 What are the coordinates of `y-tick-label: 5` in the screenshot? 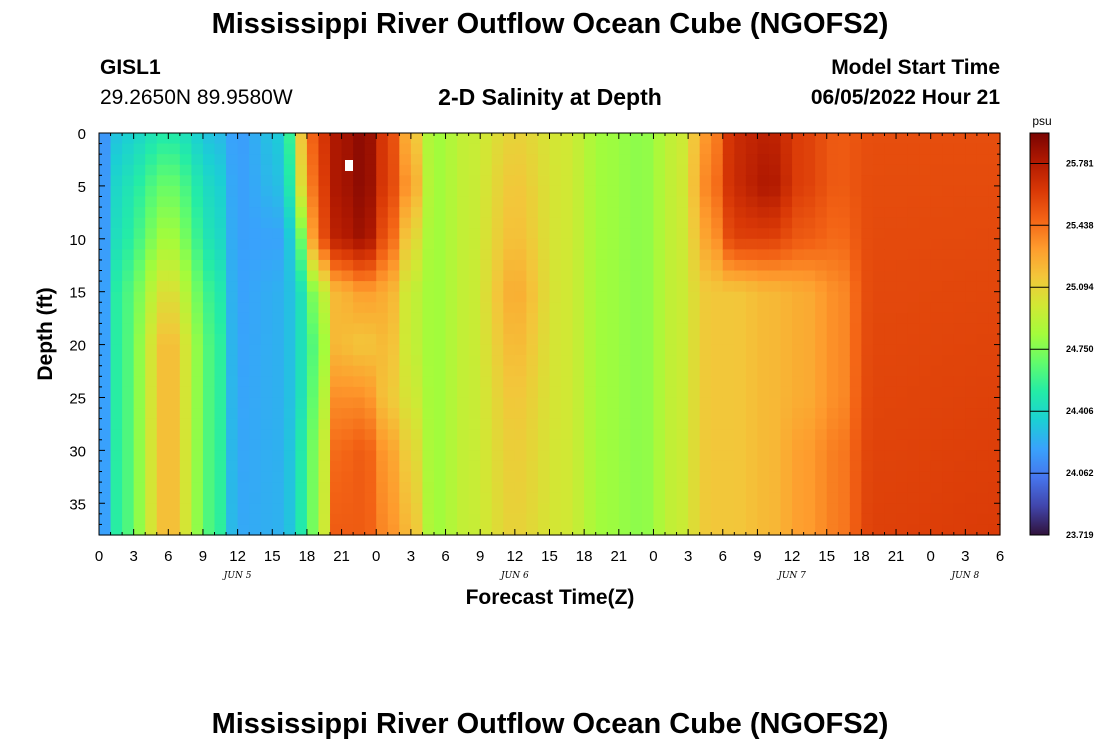 It's located at (82, 187).